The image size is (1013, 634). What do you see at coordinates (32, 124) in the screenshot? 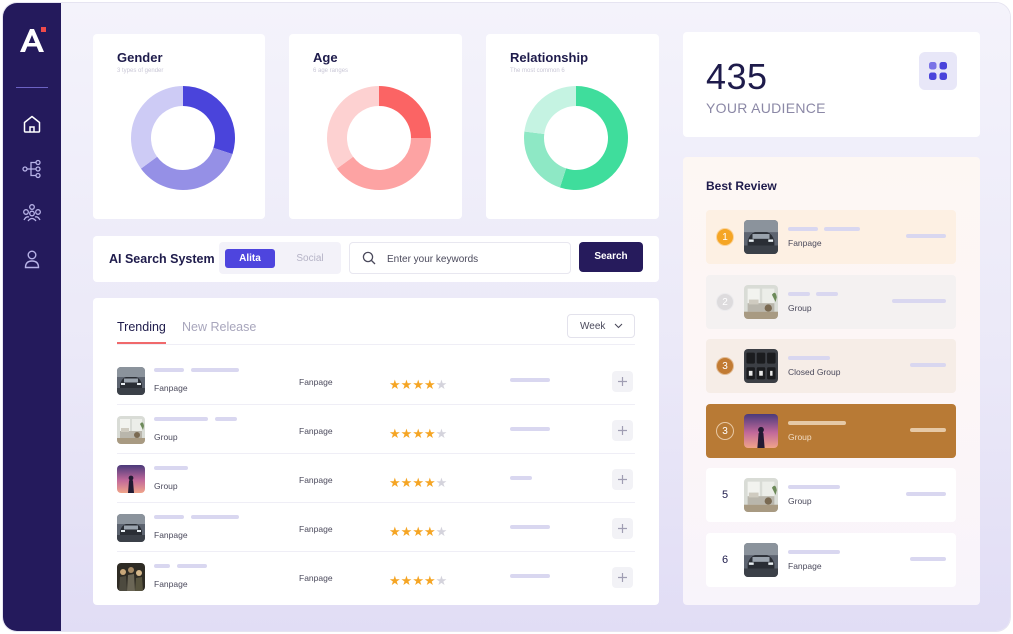
I see `home-icon` at bounding box center [32, 124].